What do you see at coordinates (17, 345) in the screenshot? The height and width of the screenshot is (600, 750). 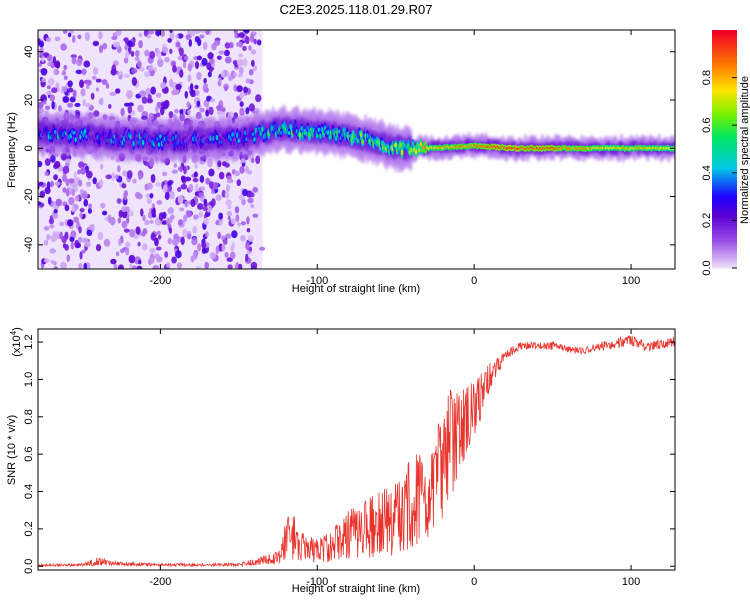 I see `snr-y-multiplier-base: (x10` at bounding box center [17, 345].